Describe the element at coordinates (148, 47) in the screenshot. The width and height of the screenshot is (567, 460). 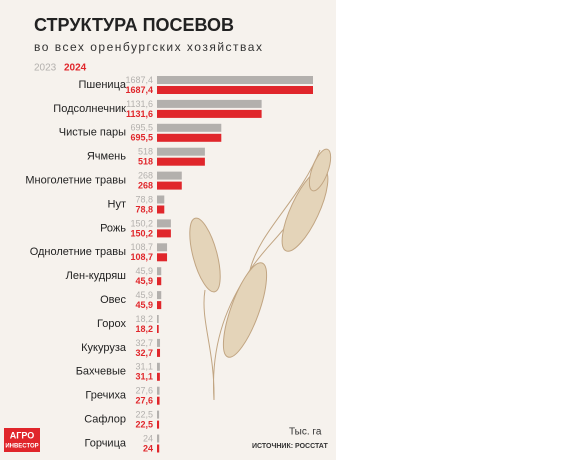
I see `chart-subtitle: во всех оренбургских хозяйствах` at that location.